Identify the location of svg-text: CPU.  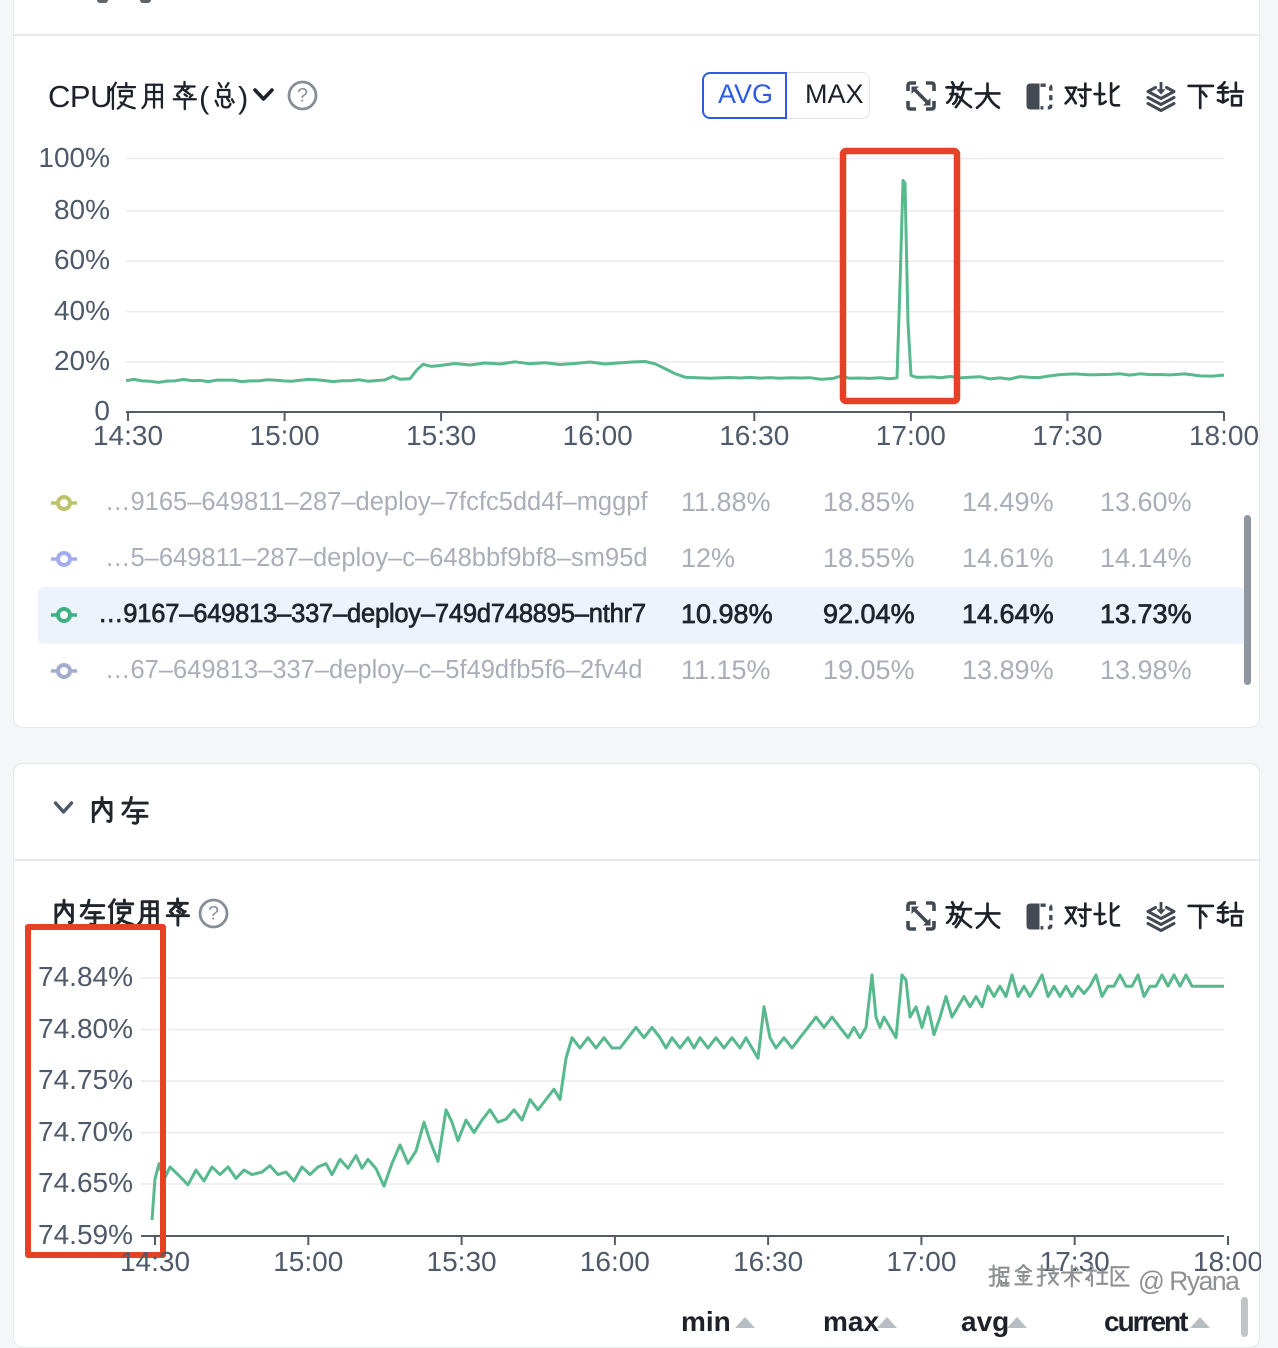
(80, 96).